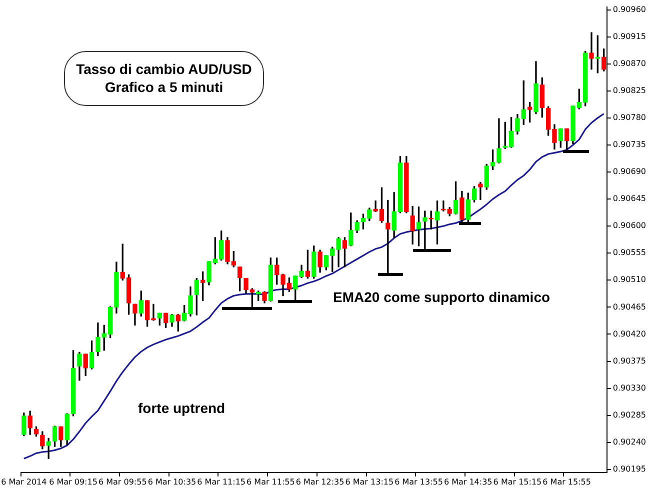  Describe the element at coordinates (629, 63) in the screenshot. I see `y-tick-label: 0.90870` at that location.